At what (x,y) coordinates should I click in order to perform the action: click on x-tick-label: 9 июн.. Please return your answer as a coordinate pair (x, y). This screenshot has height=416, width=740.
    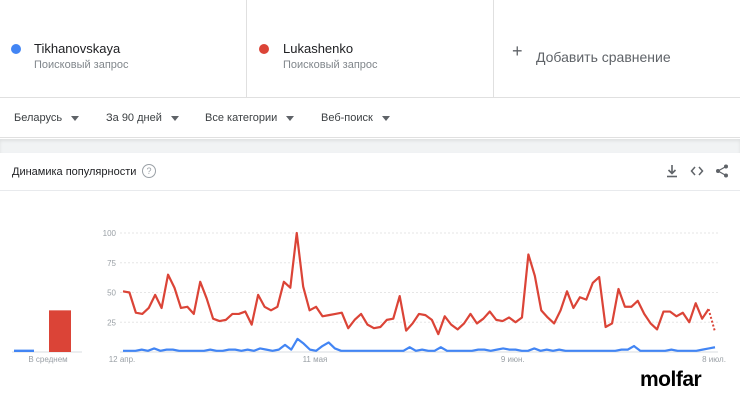
    Looking at the image, I should click on (513, 359).